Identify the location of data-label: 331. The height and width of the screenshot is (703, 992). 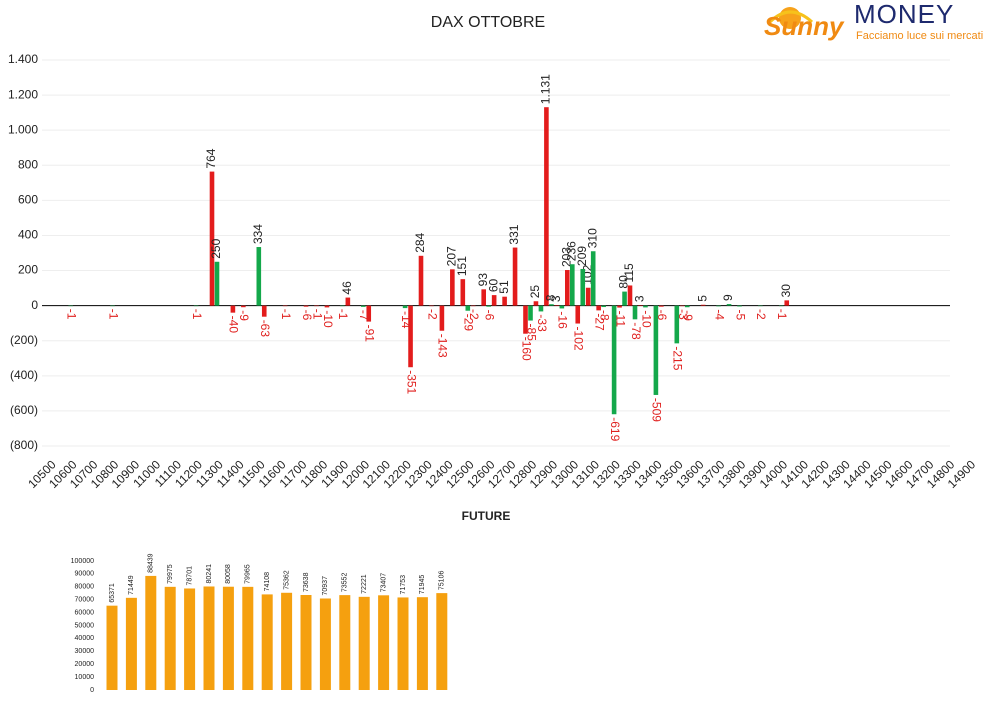
(514, 234).